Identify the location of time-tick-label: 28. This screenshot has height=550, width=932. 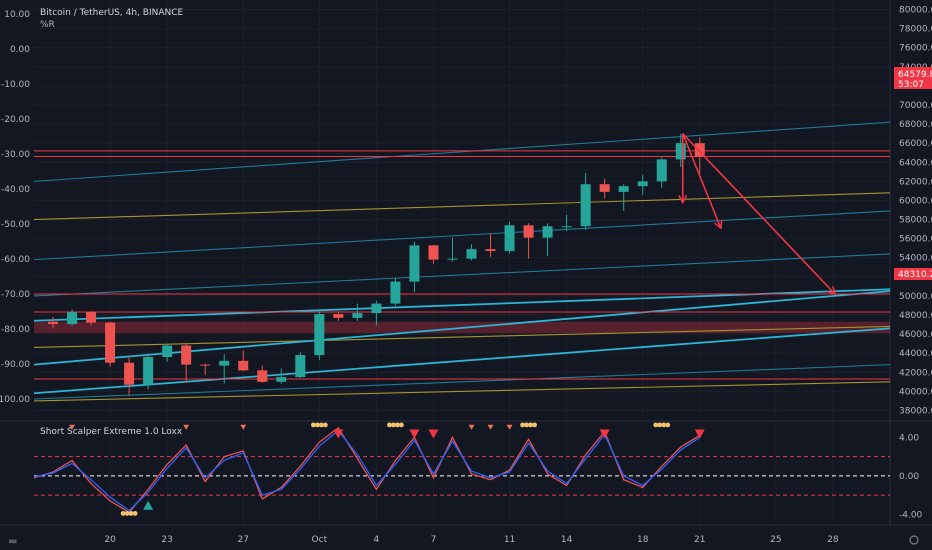
(833, 540).